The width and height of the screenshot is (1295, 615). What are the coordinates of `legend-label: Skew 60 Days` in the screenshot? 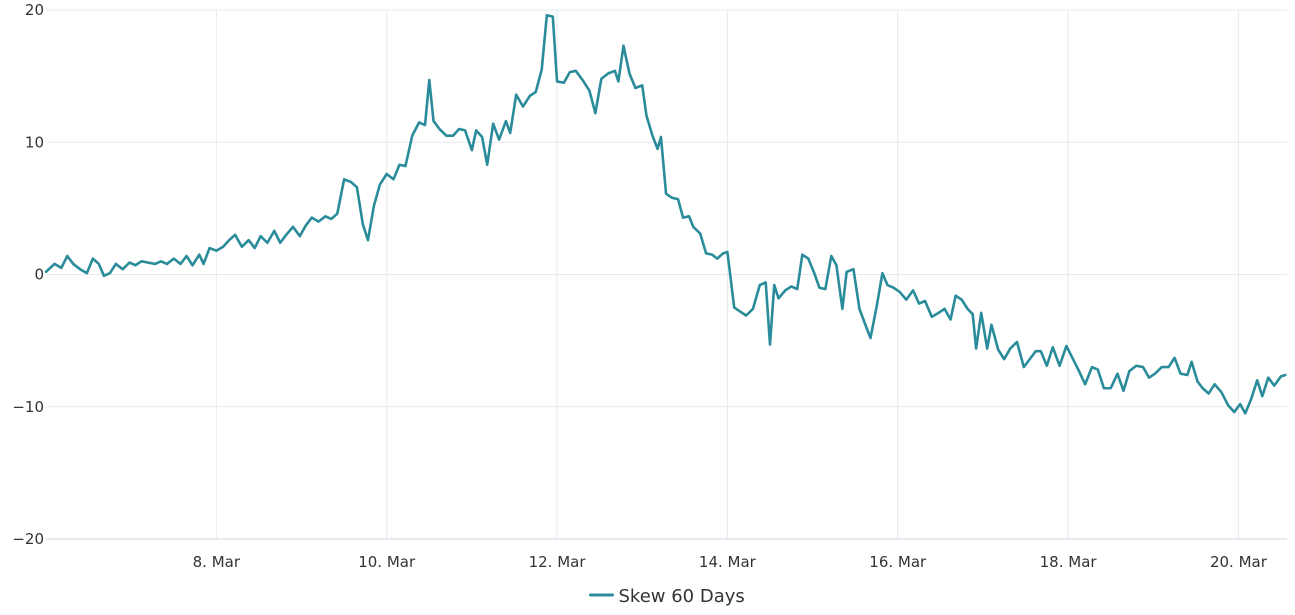 It's located at (682, 596).